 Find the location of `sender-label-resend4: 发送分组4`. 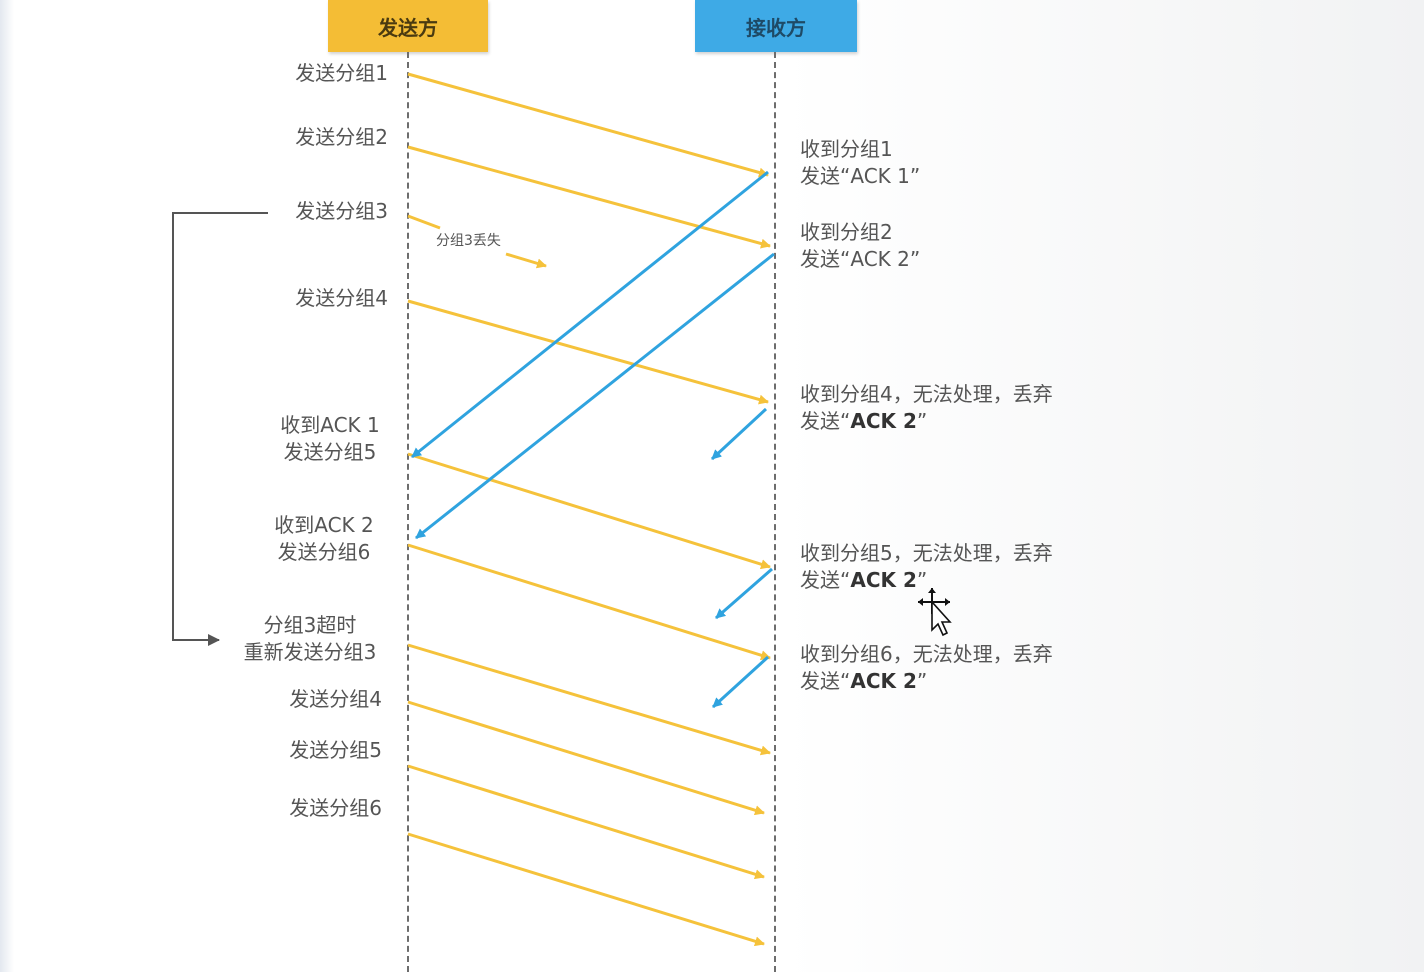

sender-label-resend4: 发送分组4 is located at coordinates (335, 699).